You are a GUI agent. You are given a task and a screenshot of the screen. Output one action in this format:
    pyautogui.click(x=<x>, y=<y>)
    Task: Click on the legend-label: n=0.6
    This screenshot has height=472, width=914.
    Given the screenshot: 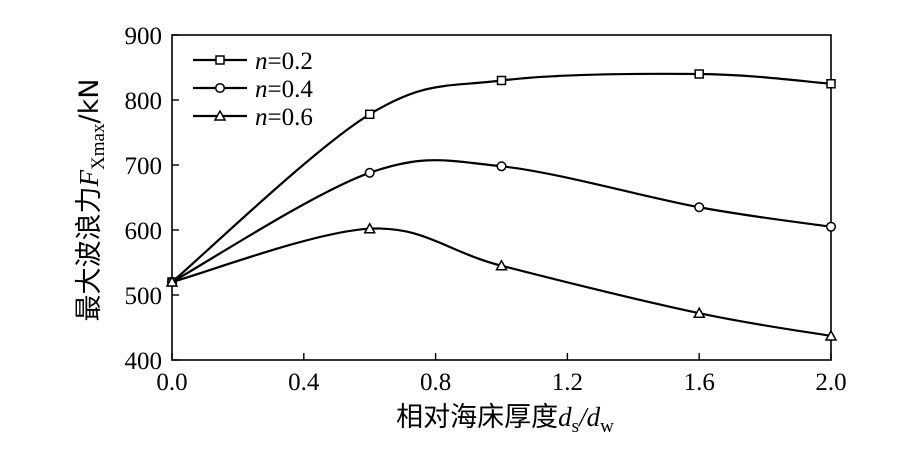 What is the action you would take?
    pyautogui.click(x=284, y=117)
    